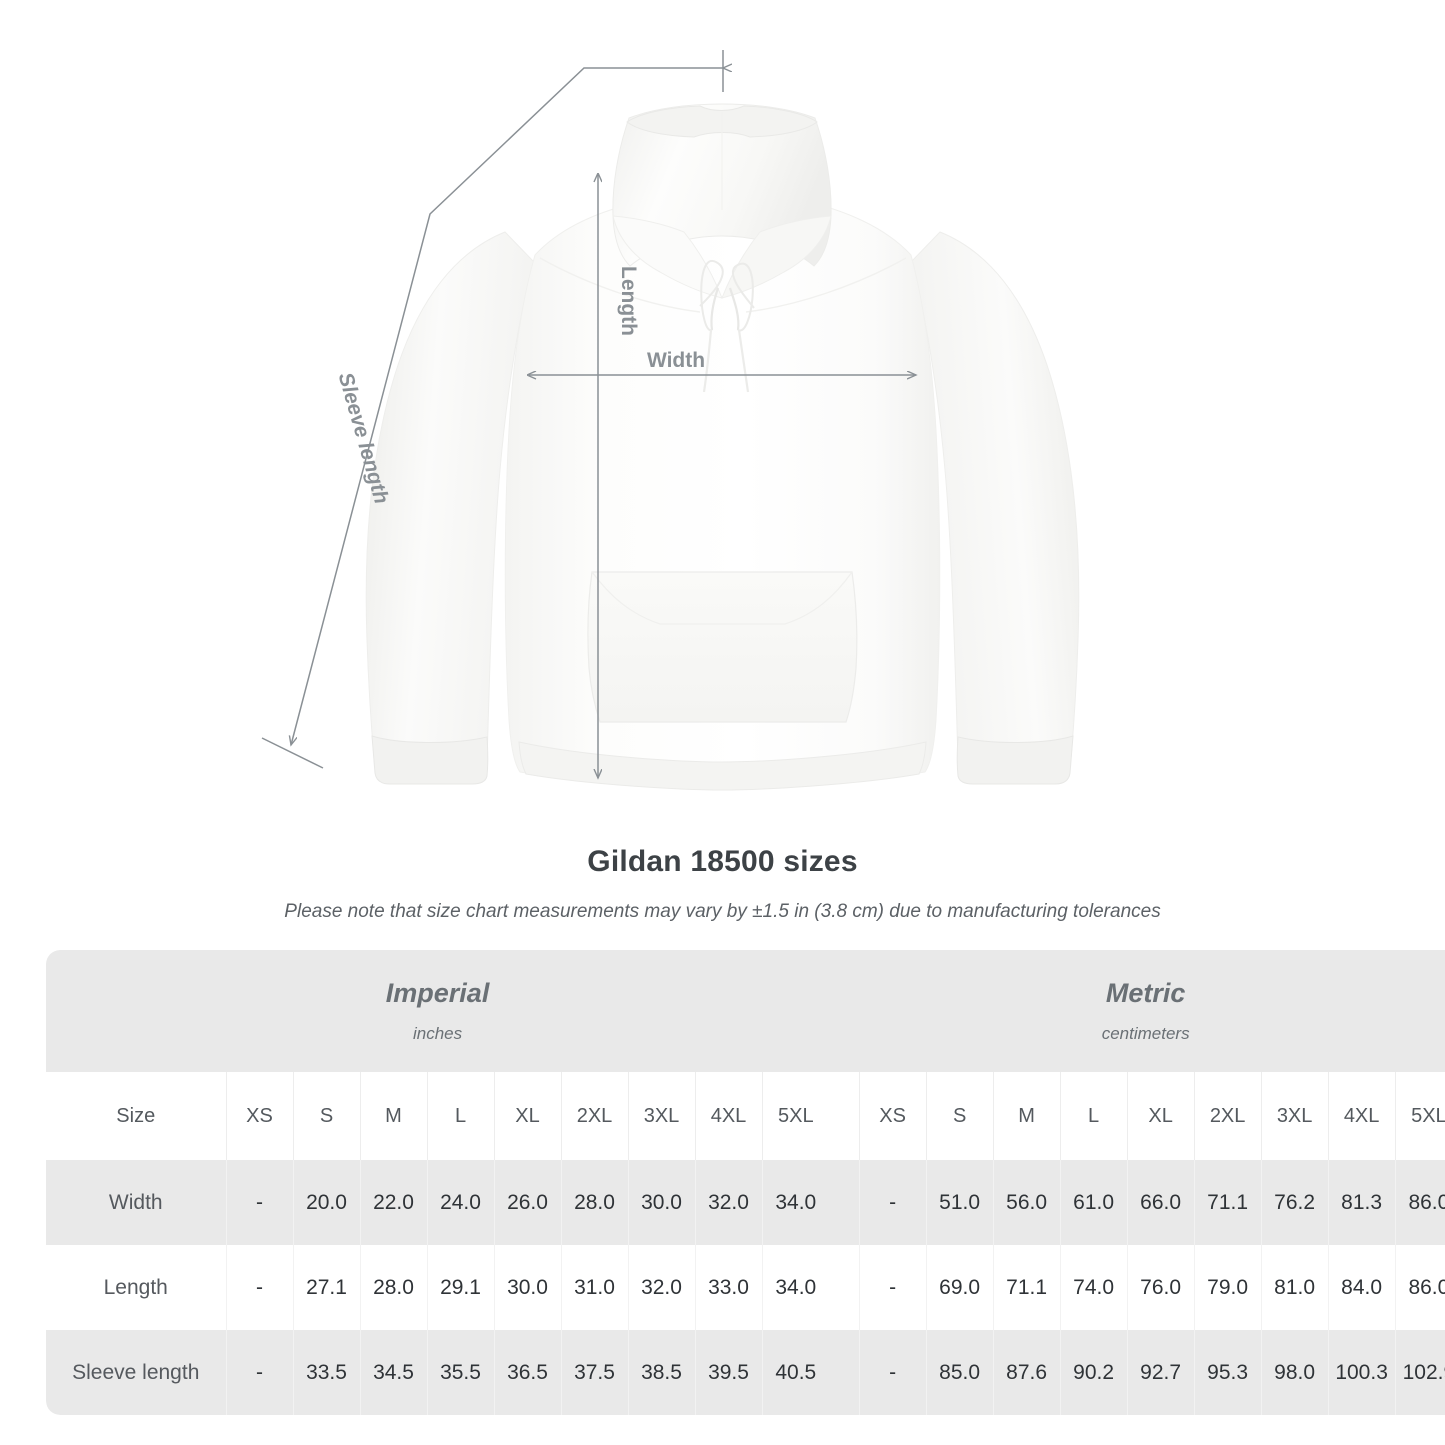 The image size is (1445, 1445). What do you see at coordinates (460, 1372) in the screenshot?
I see `cell-sleeve-imperial-l: 35.5` at bounding box center [460, 1372].